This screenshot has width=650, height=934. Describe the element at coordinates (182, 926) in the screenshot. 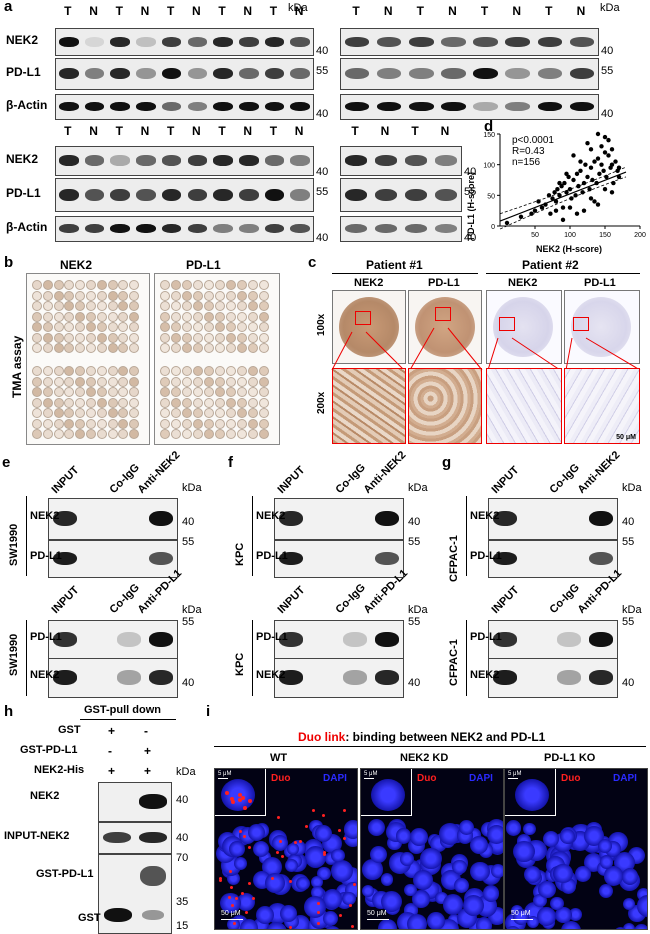

I see `mw-marker: 15` at that location.